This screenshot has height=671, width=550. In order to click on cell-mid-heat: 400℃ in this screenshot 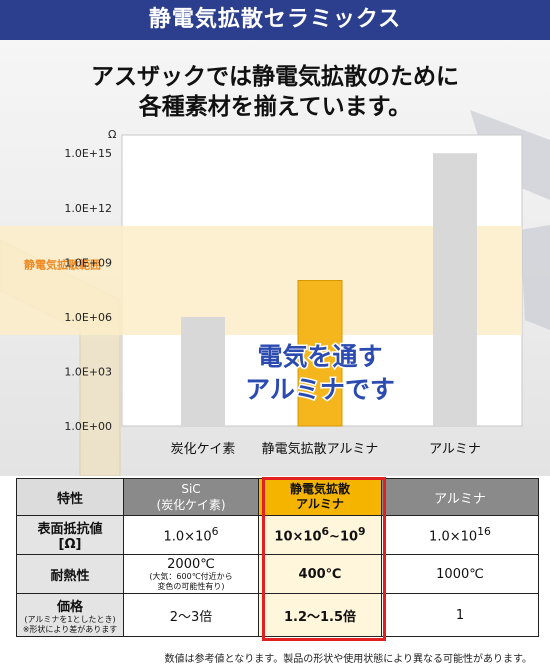, I will do `click(320, 574)`.